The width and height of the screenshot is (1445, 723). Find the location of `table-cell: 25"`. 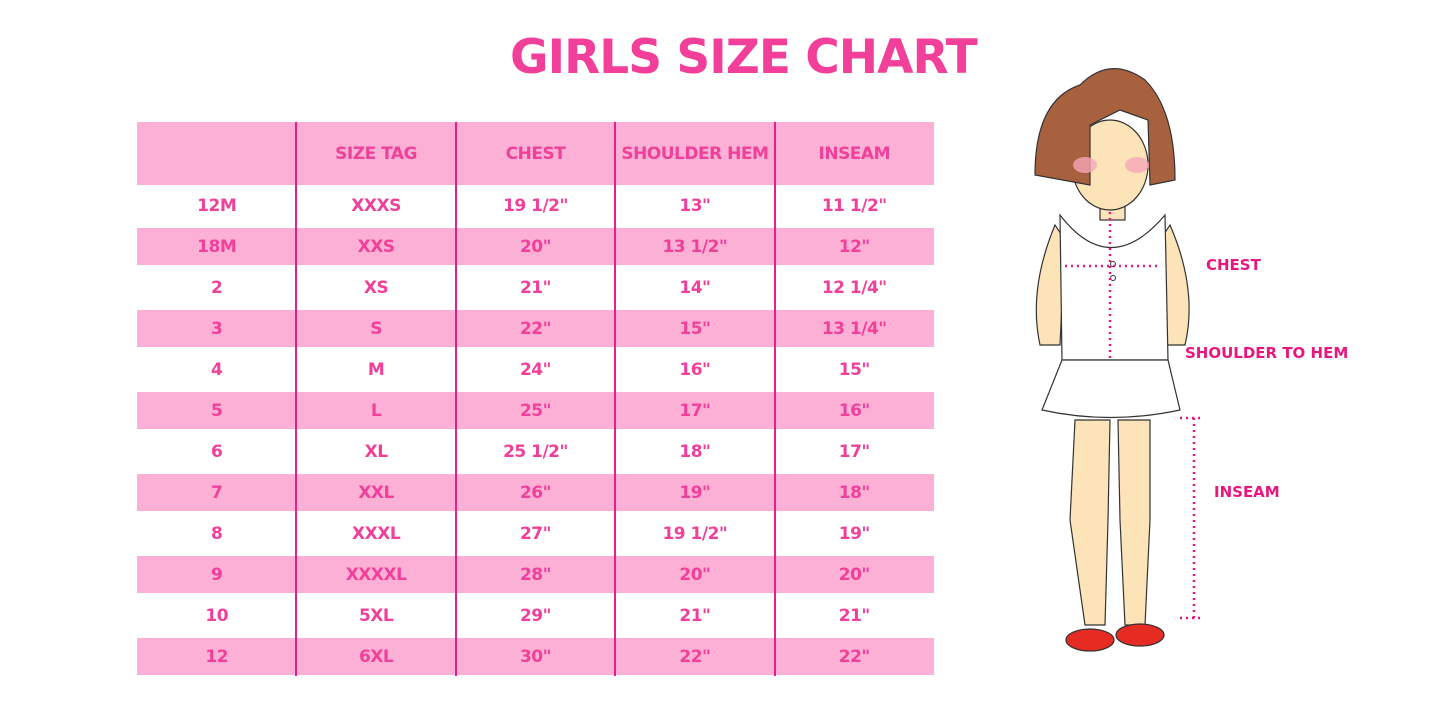

table-cell: 25" is located at coordinates (535, 410).